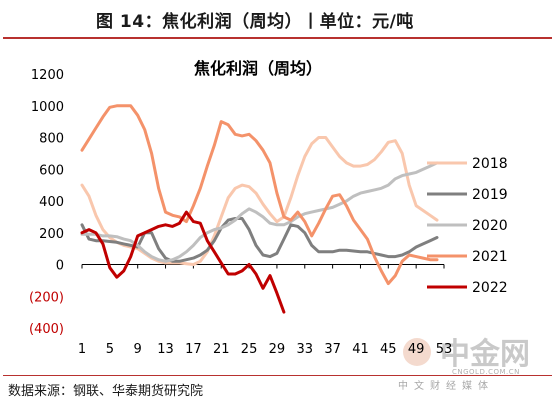 The height and width of the screenshot is (406, 555). What do you see at coordinates (47, 75) in the screenshot?
I see `y-tick-label: 1200` at bounding box center [47, 75].